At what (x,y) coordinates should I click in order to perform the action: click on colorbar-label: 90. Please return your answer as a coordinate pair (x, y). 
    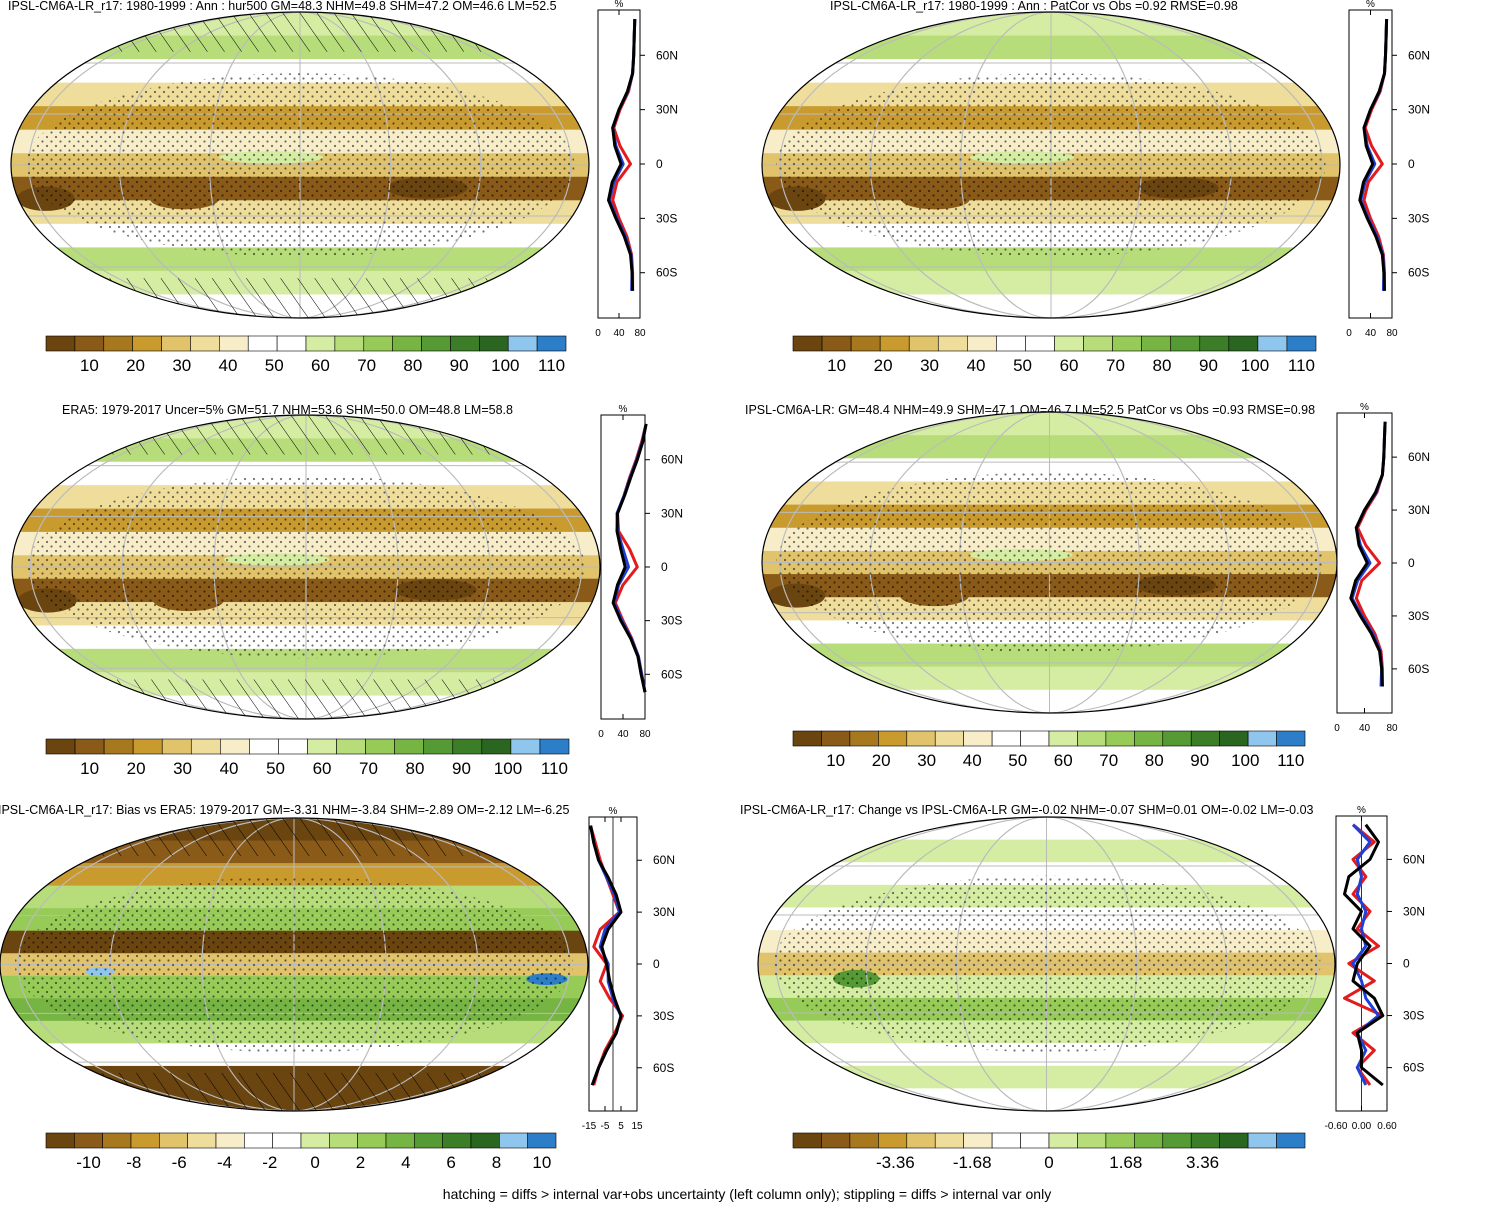
    Looking at the image, I should click on (459, 365).